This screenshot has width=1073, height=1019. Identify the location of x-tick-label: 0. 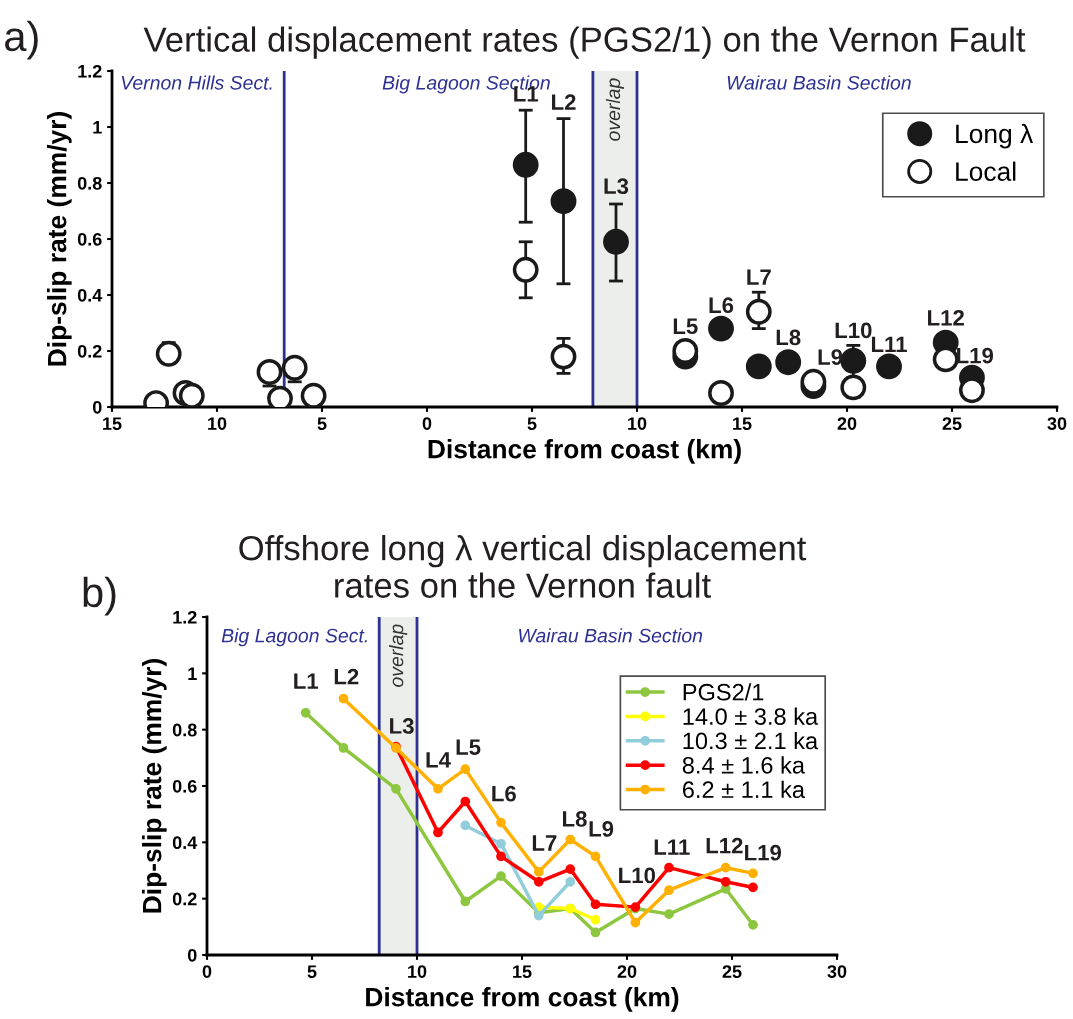
(427, 423).